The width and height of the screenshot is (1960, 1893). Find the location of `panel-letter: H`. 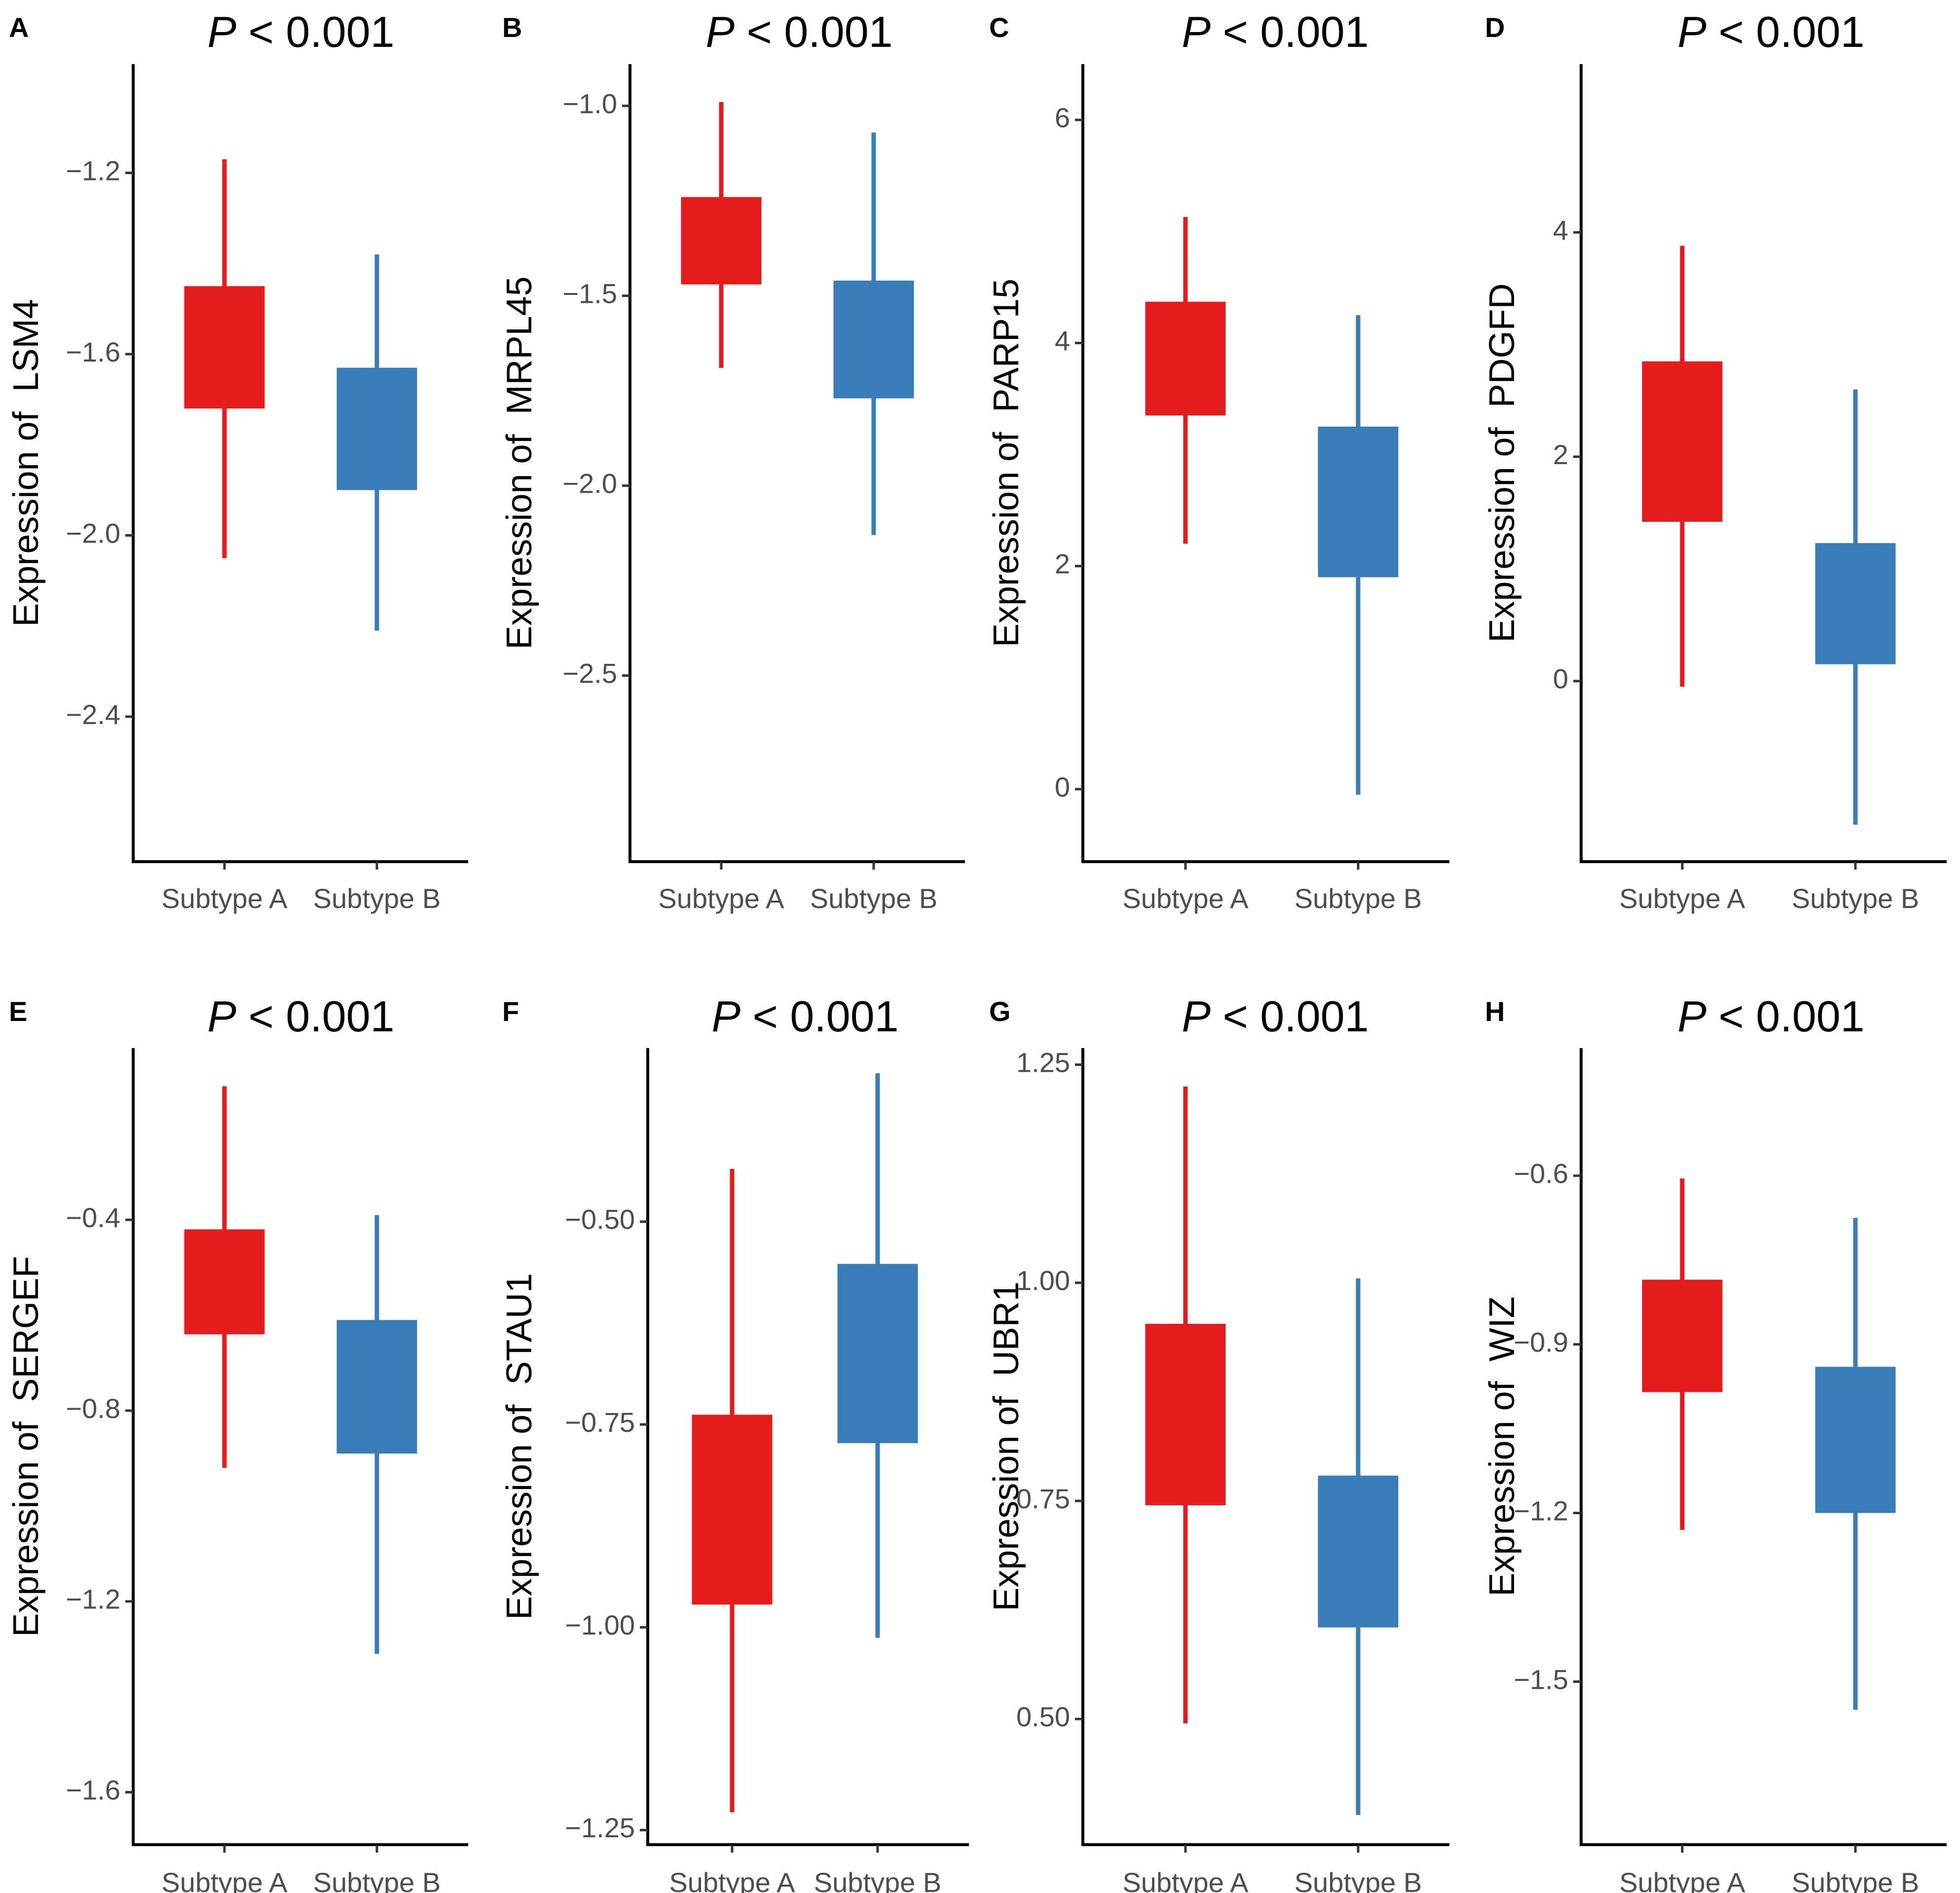

panel-letter: H is located at coordinates (1495, 1011).